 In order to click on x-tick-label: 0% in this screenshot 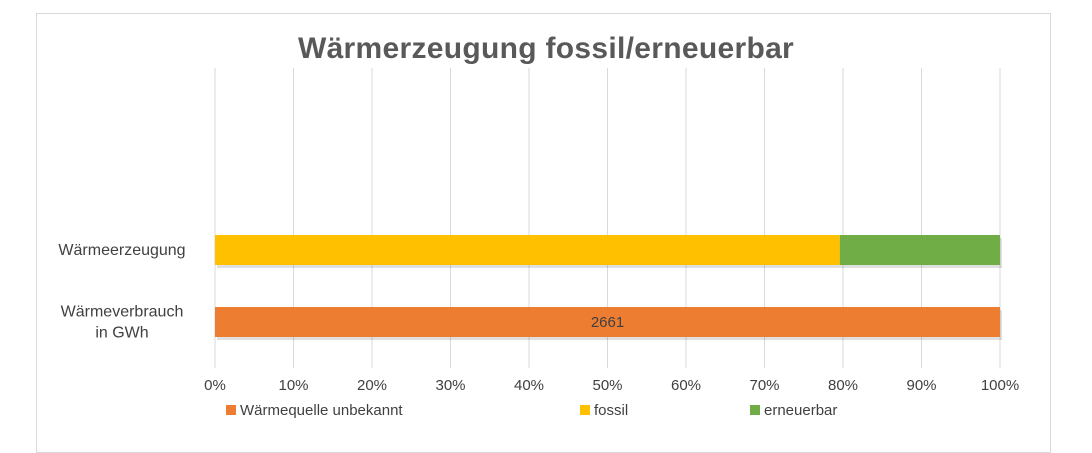, I will do `click(215, 385)`.